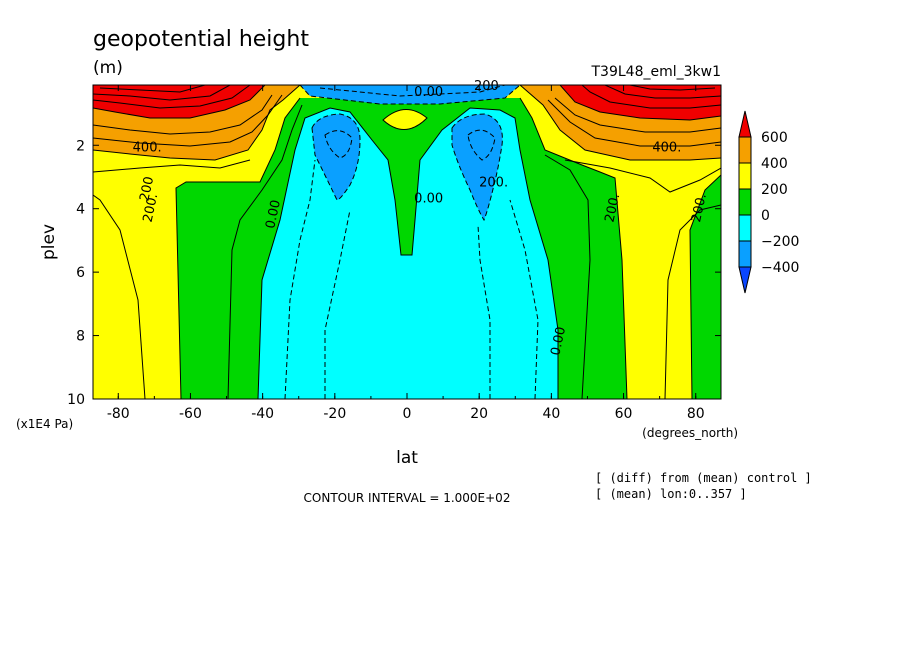 Image resolution: width=904 pixels, height=654 pixels. Describe the element at coordinates (407, 458) in the screenshot. I see `x-axis-label: lat` at that location.